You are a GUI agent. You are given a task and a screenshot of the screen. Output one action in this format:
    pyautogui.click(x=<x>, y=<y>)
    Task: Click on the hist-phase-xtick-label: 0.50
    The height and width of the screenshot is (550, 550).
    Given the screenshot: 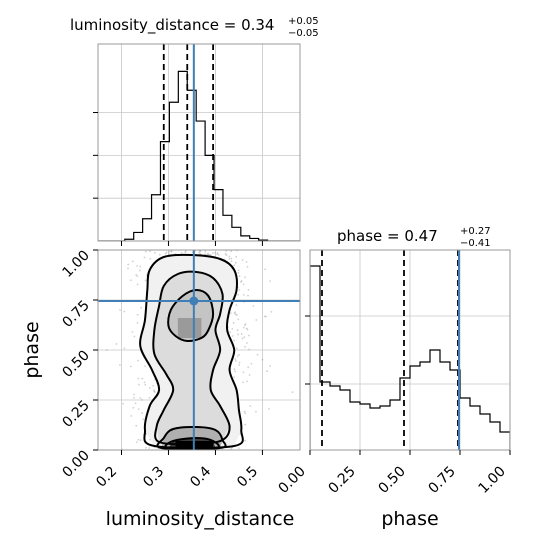 What is the action you would take?
    pyautogui.click(x=391, y=480)
    